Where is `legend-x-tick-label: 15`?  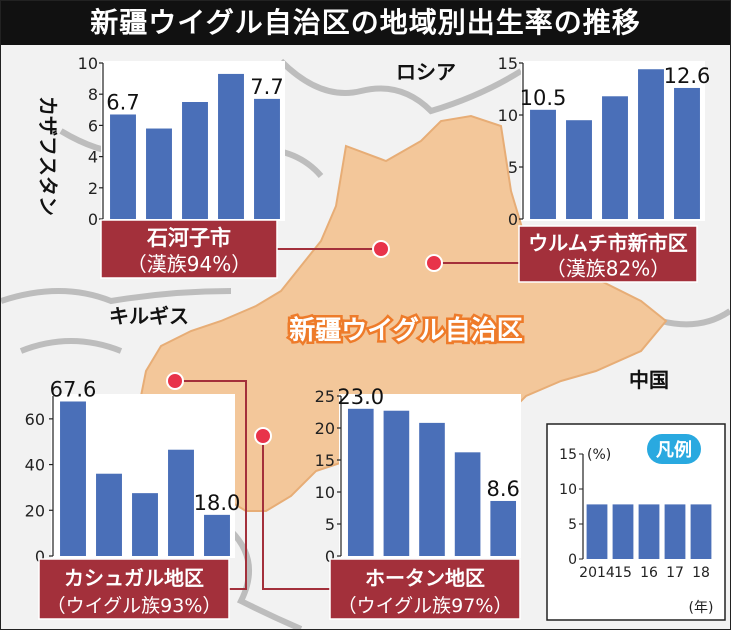 legend-x-tick-label: 15 is located at coordinates (623, 573).